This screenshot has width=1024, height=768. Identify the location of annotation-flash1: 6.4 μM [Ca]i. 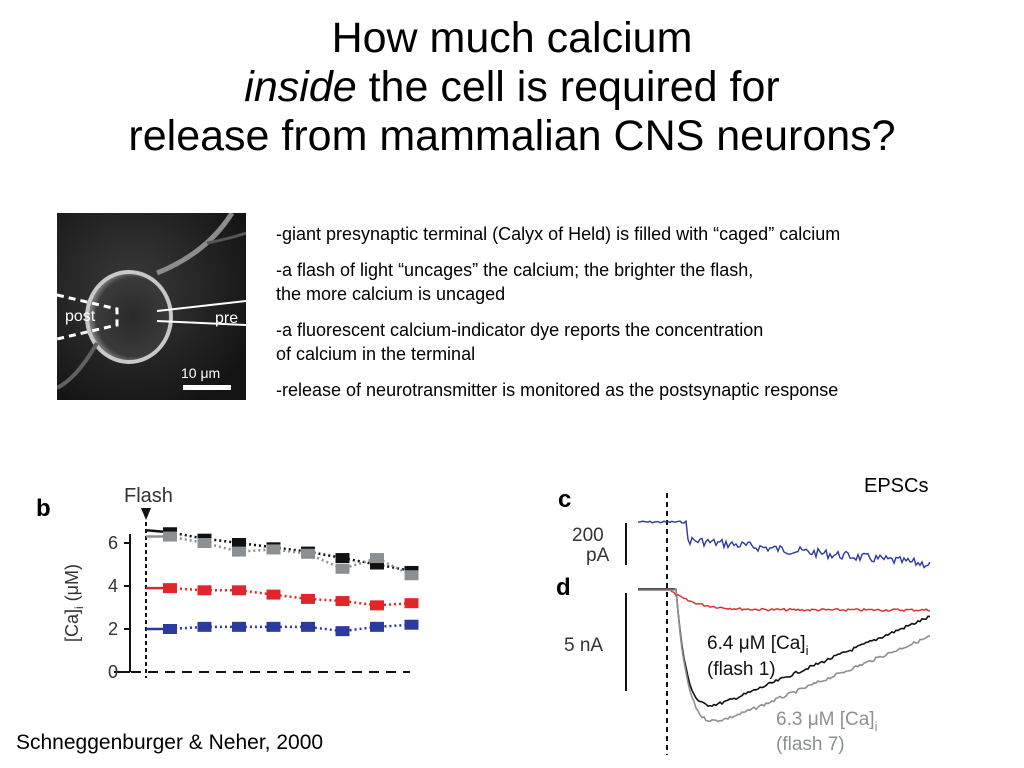
(758, 645).